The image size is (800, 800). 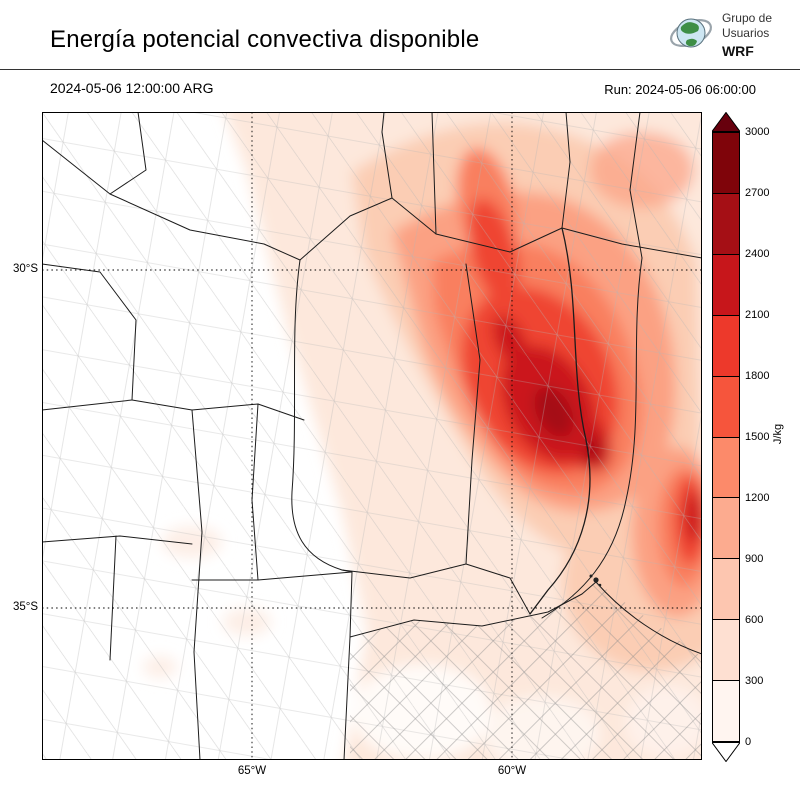 I want to click on y-axis-label-35s: 35°S, so click(x=25, y=607).